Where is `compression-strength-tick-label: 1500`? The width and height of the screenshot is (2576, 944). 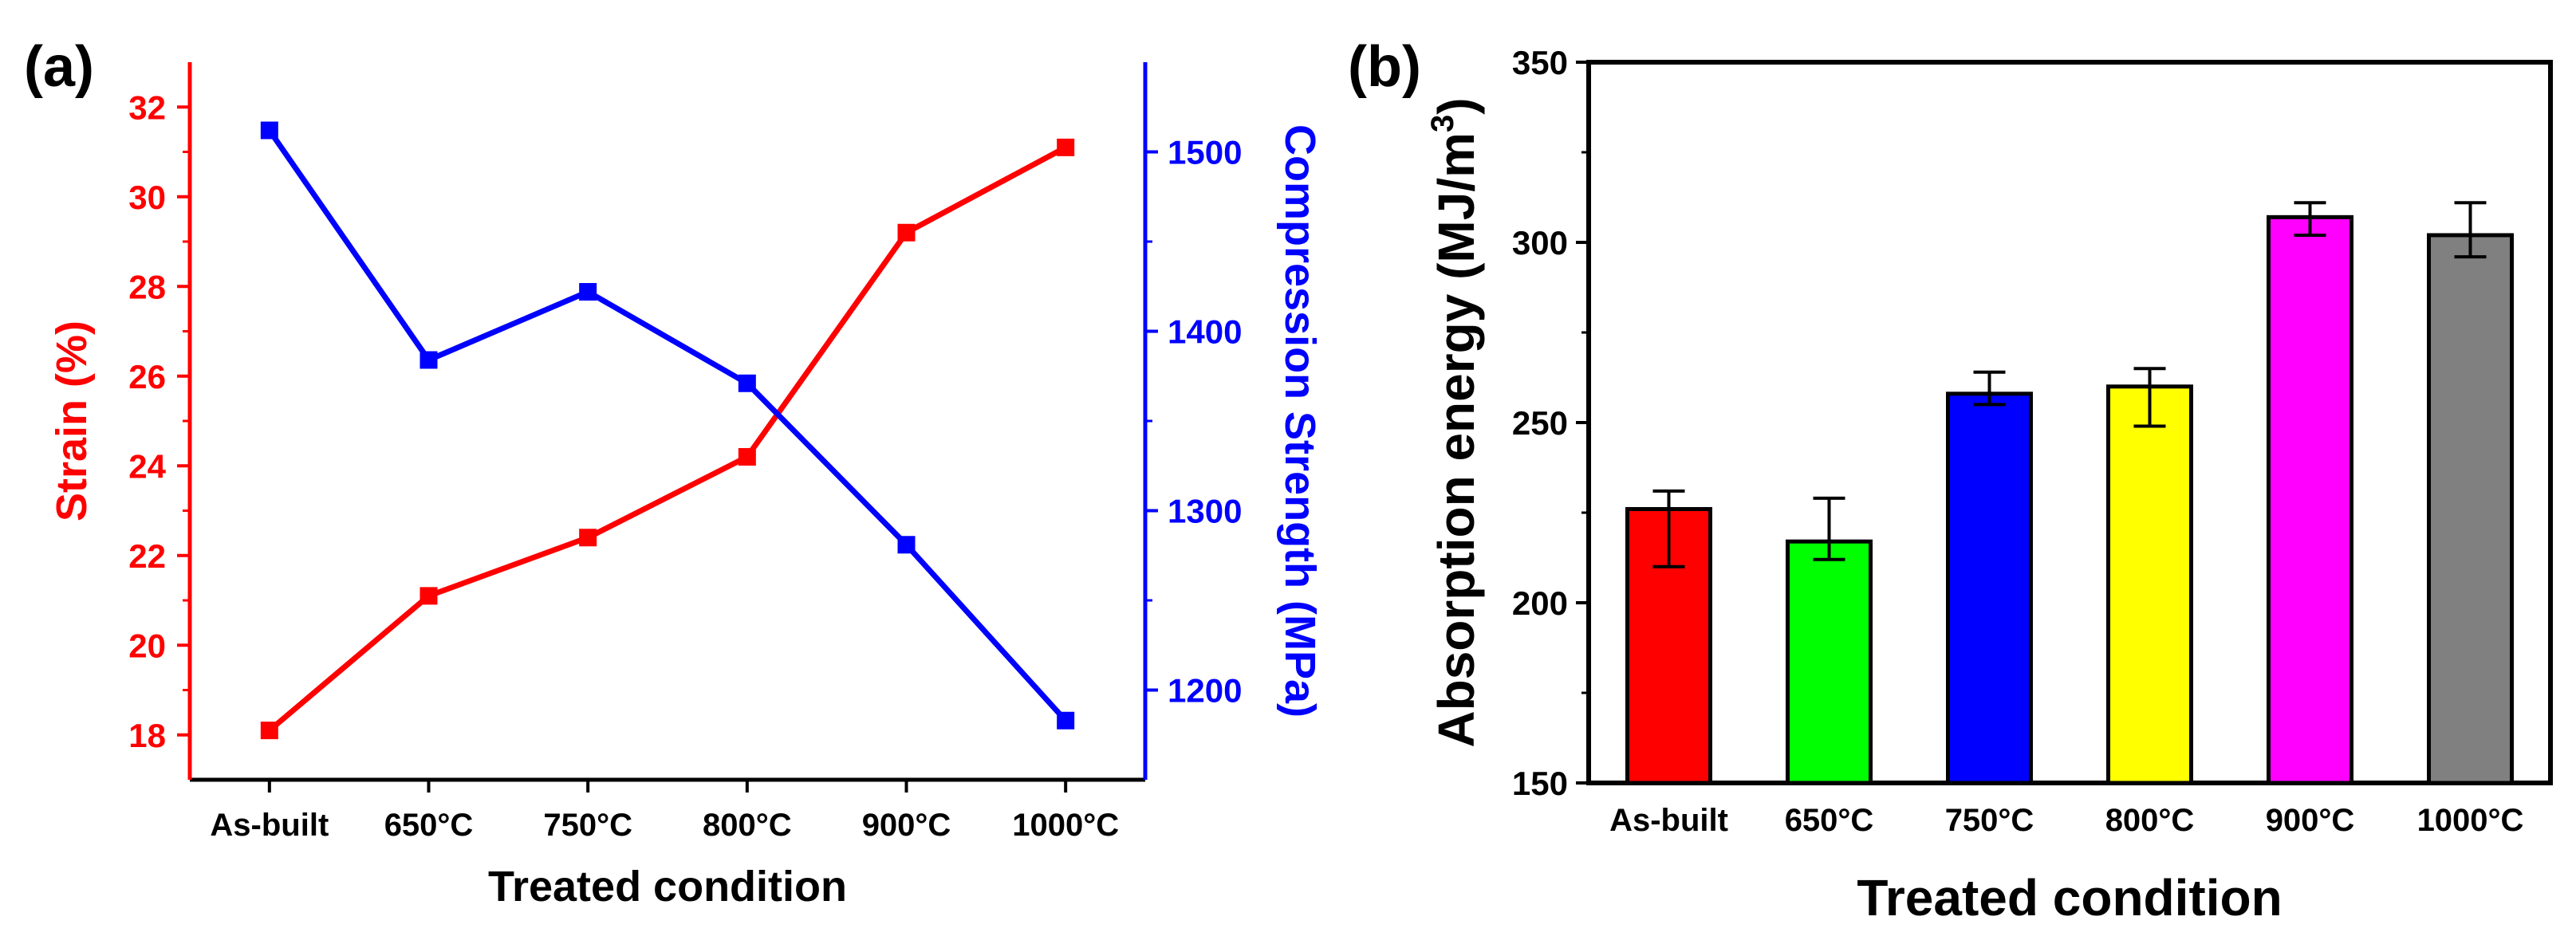
compression-strength-tick-label: 1500 is located at coordinates (1205, 152).